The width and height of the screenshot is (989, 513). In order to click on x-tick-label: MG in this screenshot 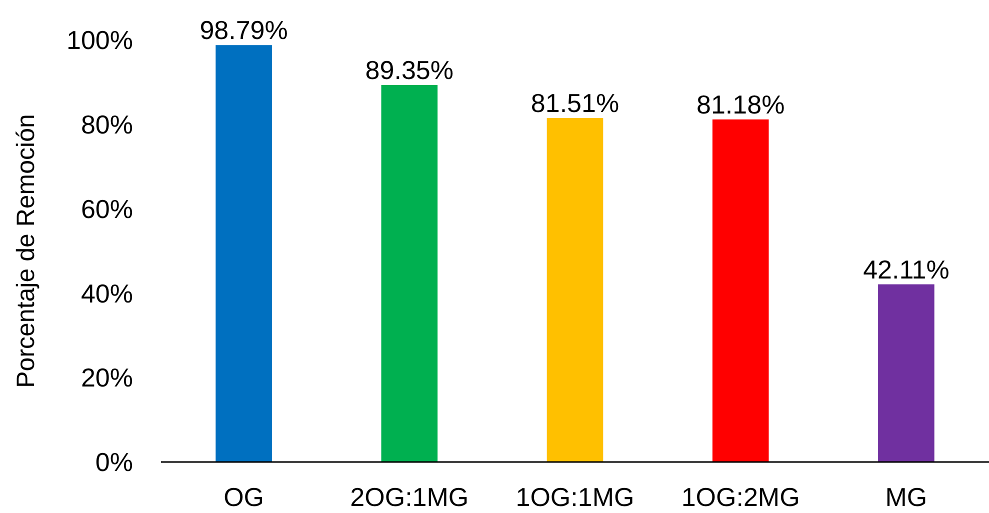, I will do `click(906, 497)`.